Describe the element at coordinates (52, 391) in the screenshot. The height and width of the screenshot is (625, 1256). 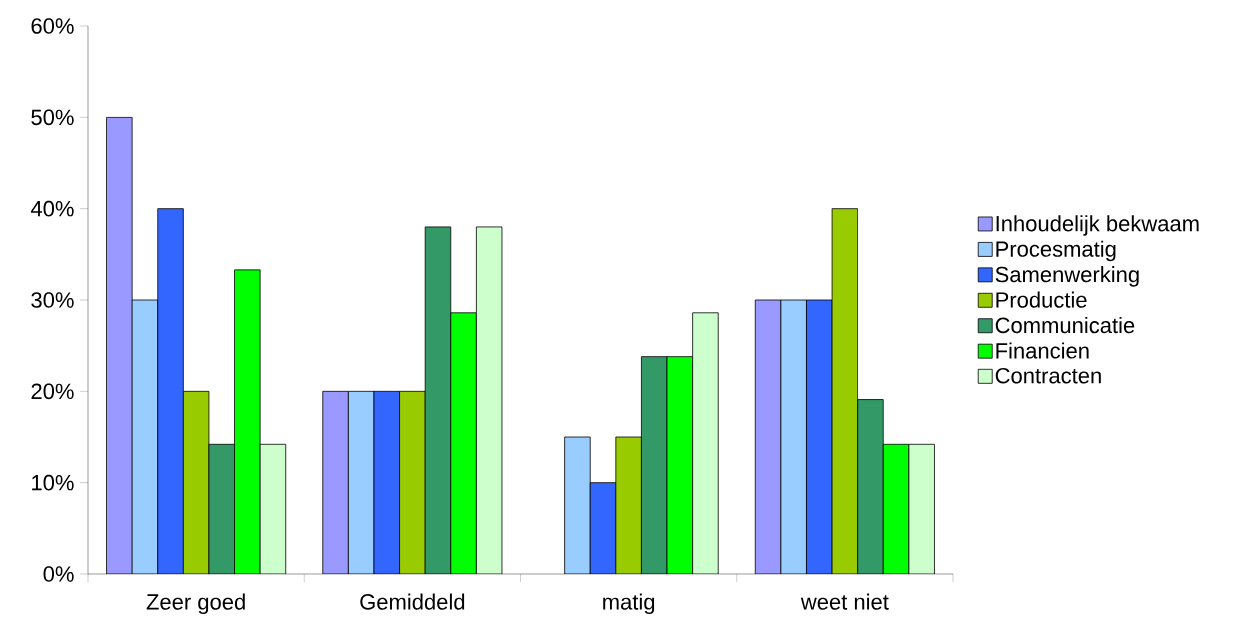
I see `y-tick-label: 20%` at that location.